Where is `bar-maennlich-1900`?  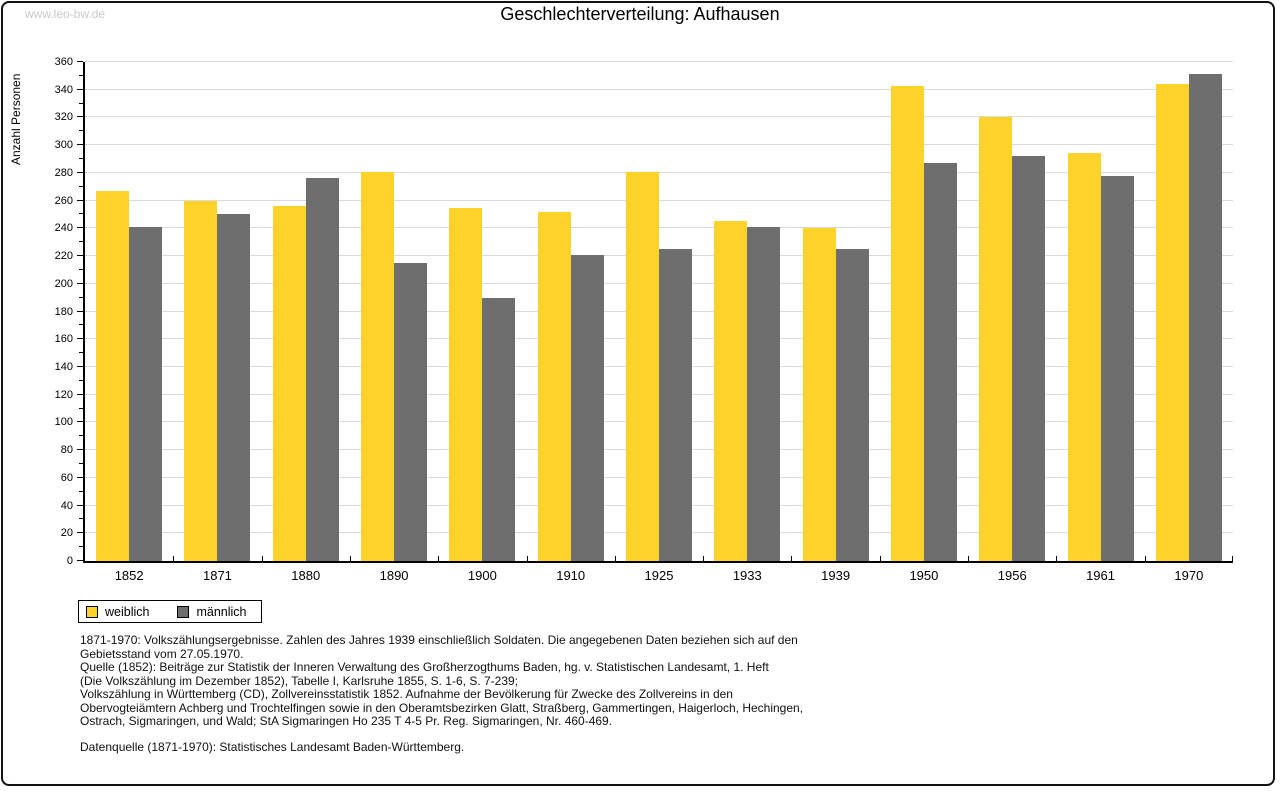
bar-maennlich-1900 is located at coordinates (499, 429).